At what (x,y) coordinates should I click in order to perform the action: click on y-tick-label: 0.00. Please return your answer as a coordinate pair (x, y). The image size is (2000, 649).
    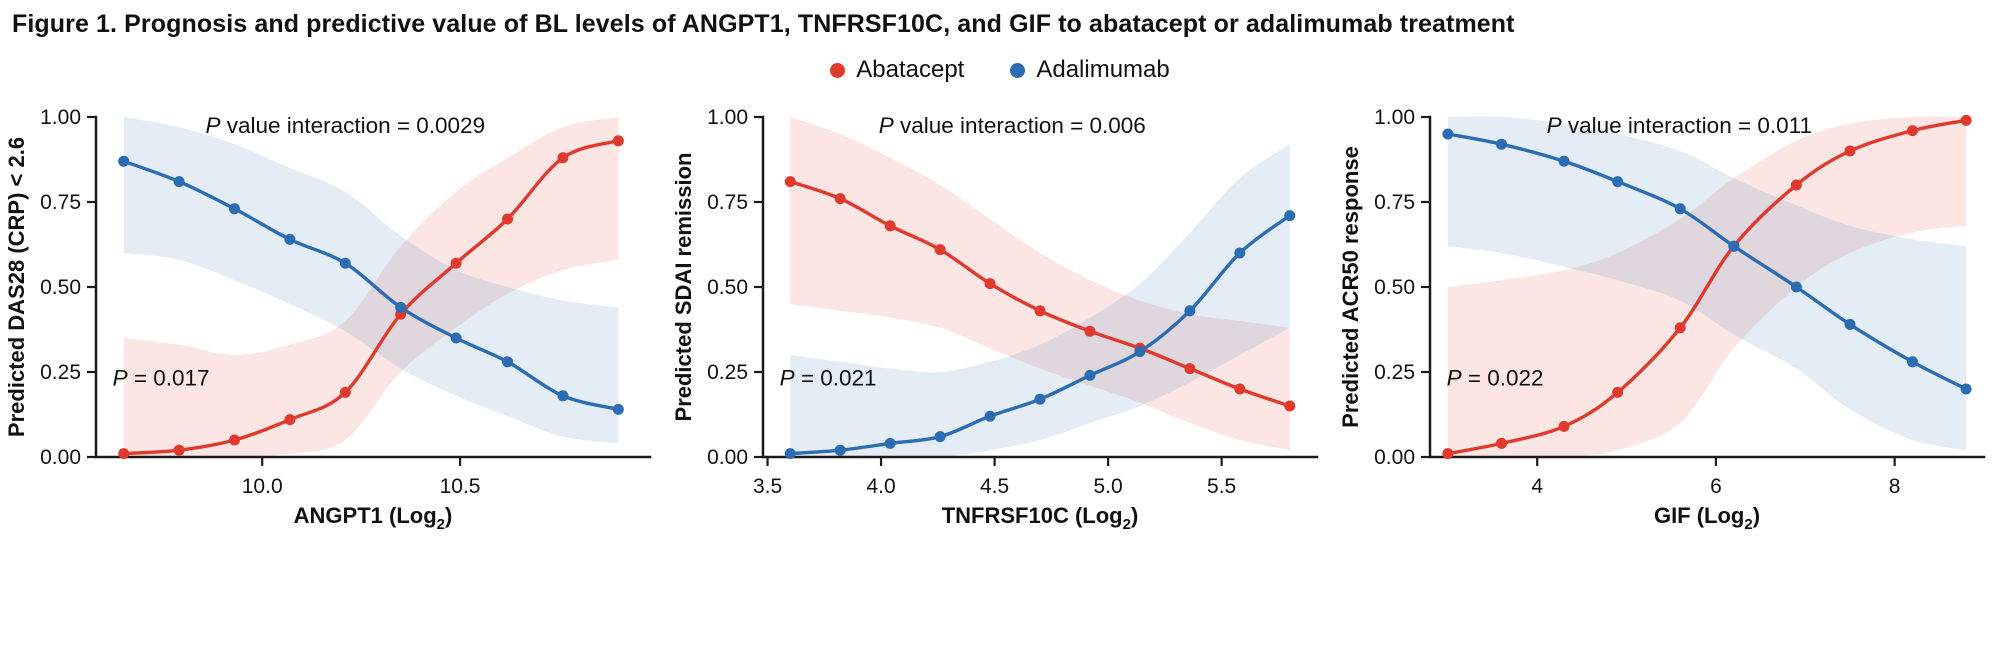
    Looking at the image, I should click on (1394, 457).